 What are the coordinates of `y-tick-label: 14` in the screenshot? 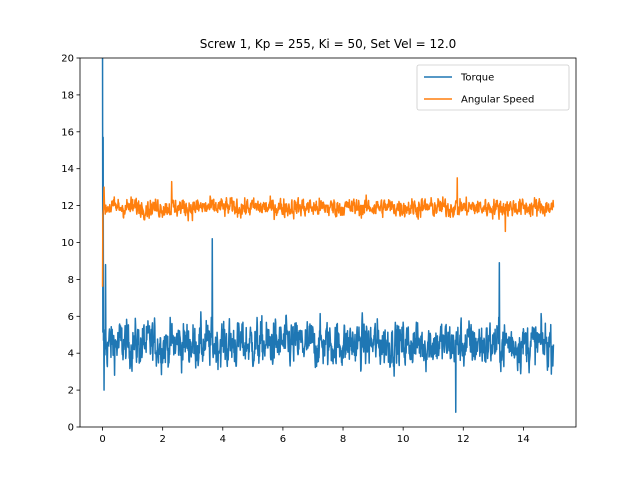 It's located at (67, 169).